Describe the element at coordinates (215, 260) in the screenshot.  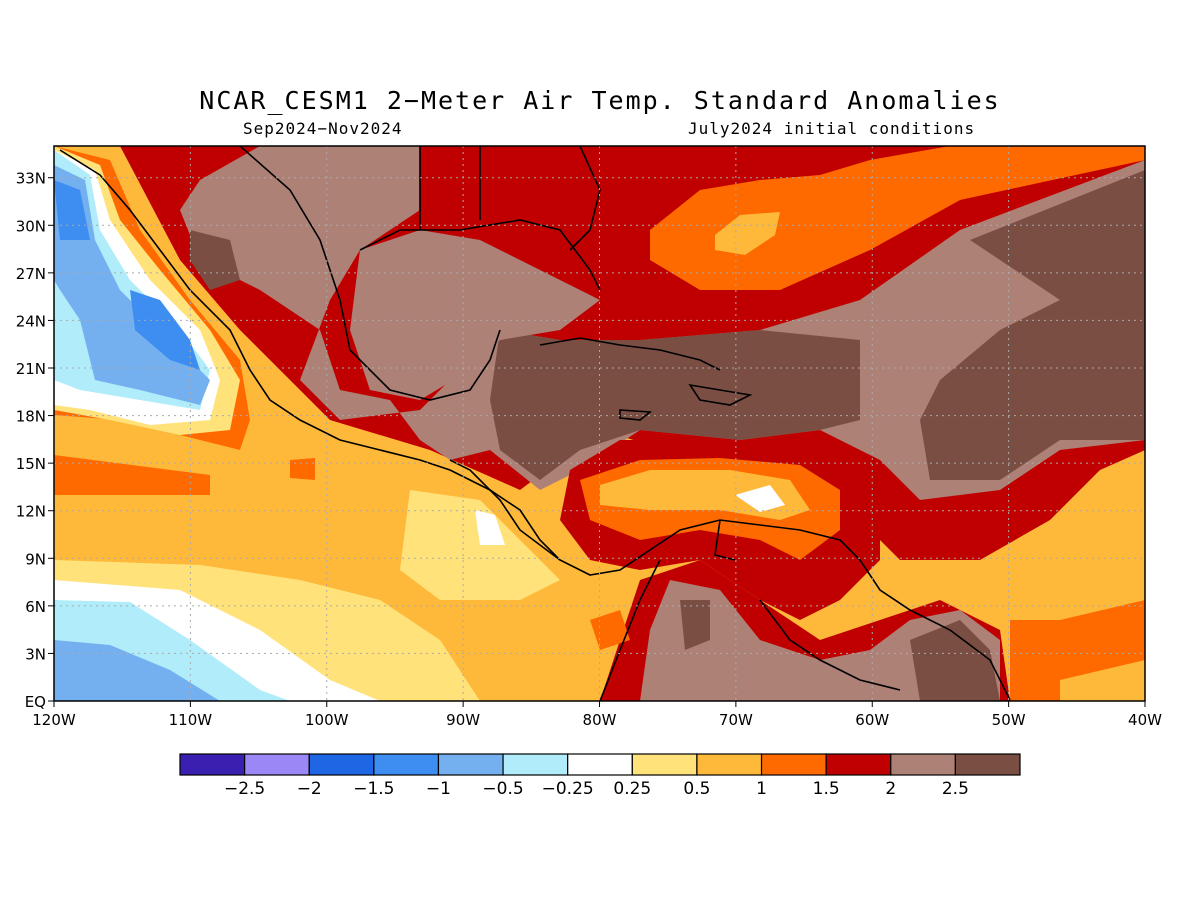
I see `field-mexico-max` at that location.